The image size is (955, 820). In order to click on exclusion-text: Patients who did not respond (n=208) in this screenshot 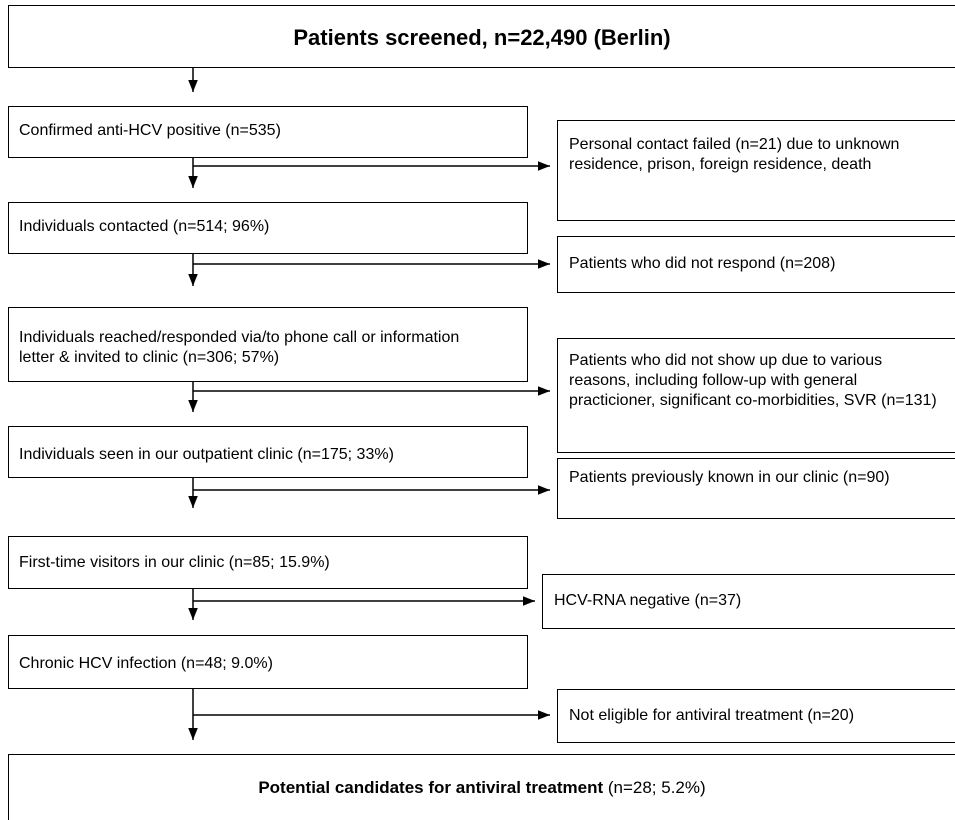, I will do `click(702, 263)`.